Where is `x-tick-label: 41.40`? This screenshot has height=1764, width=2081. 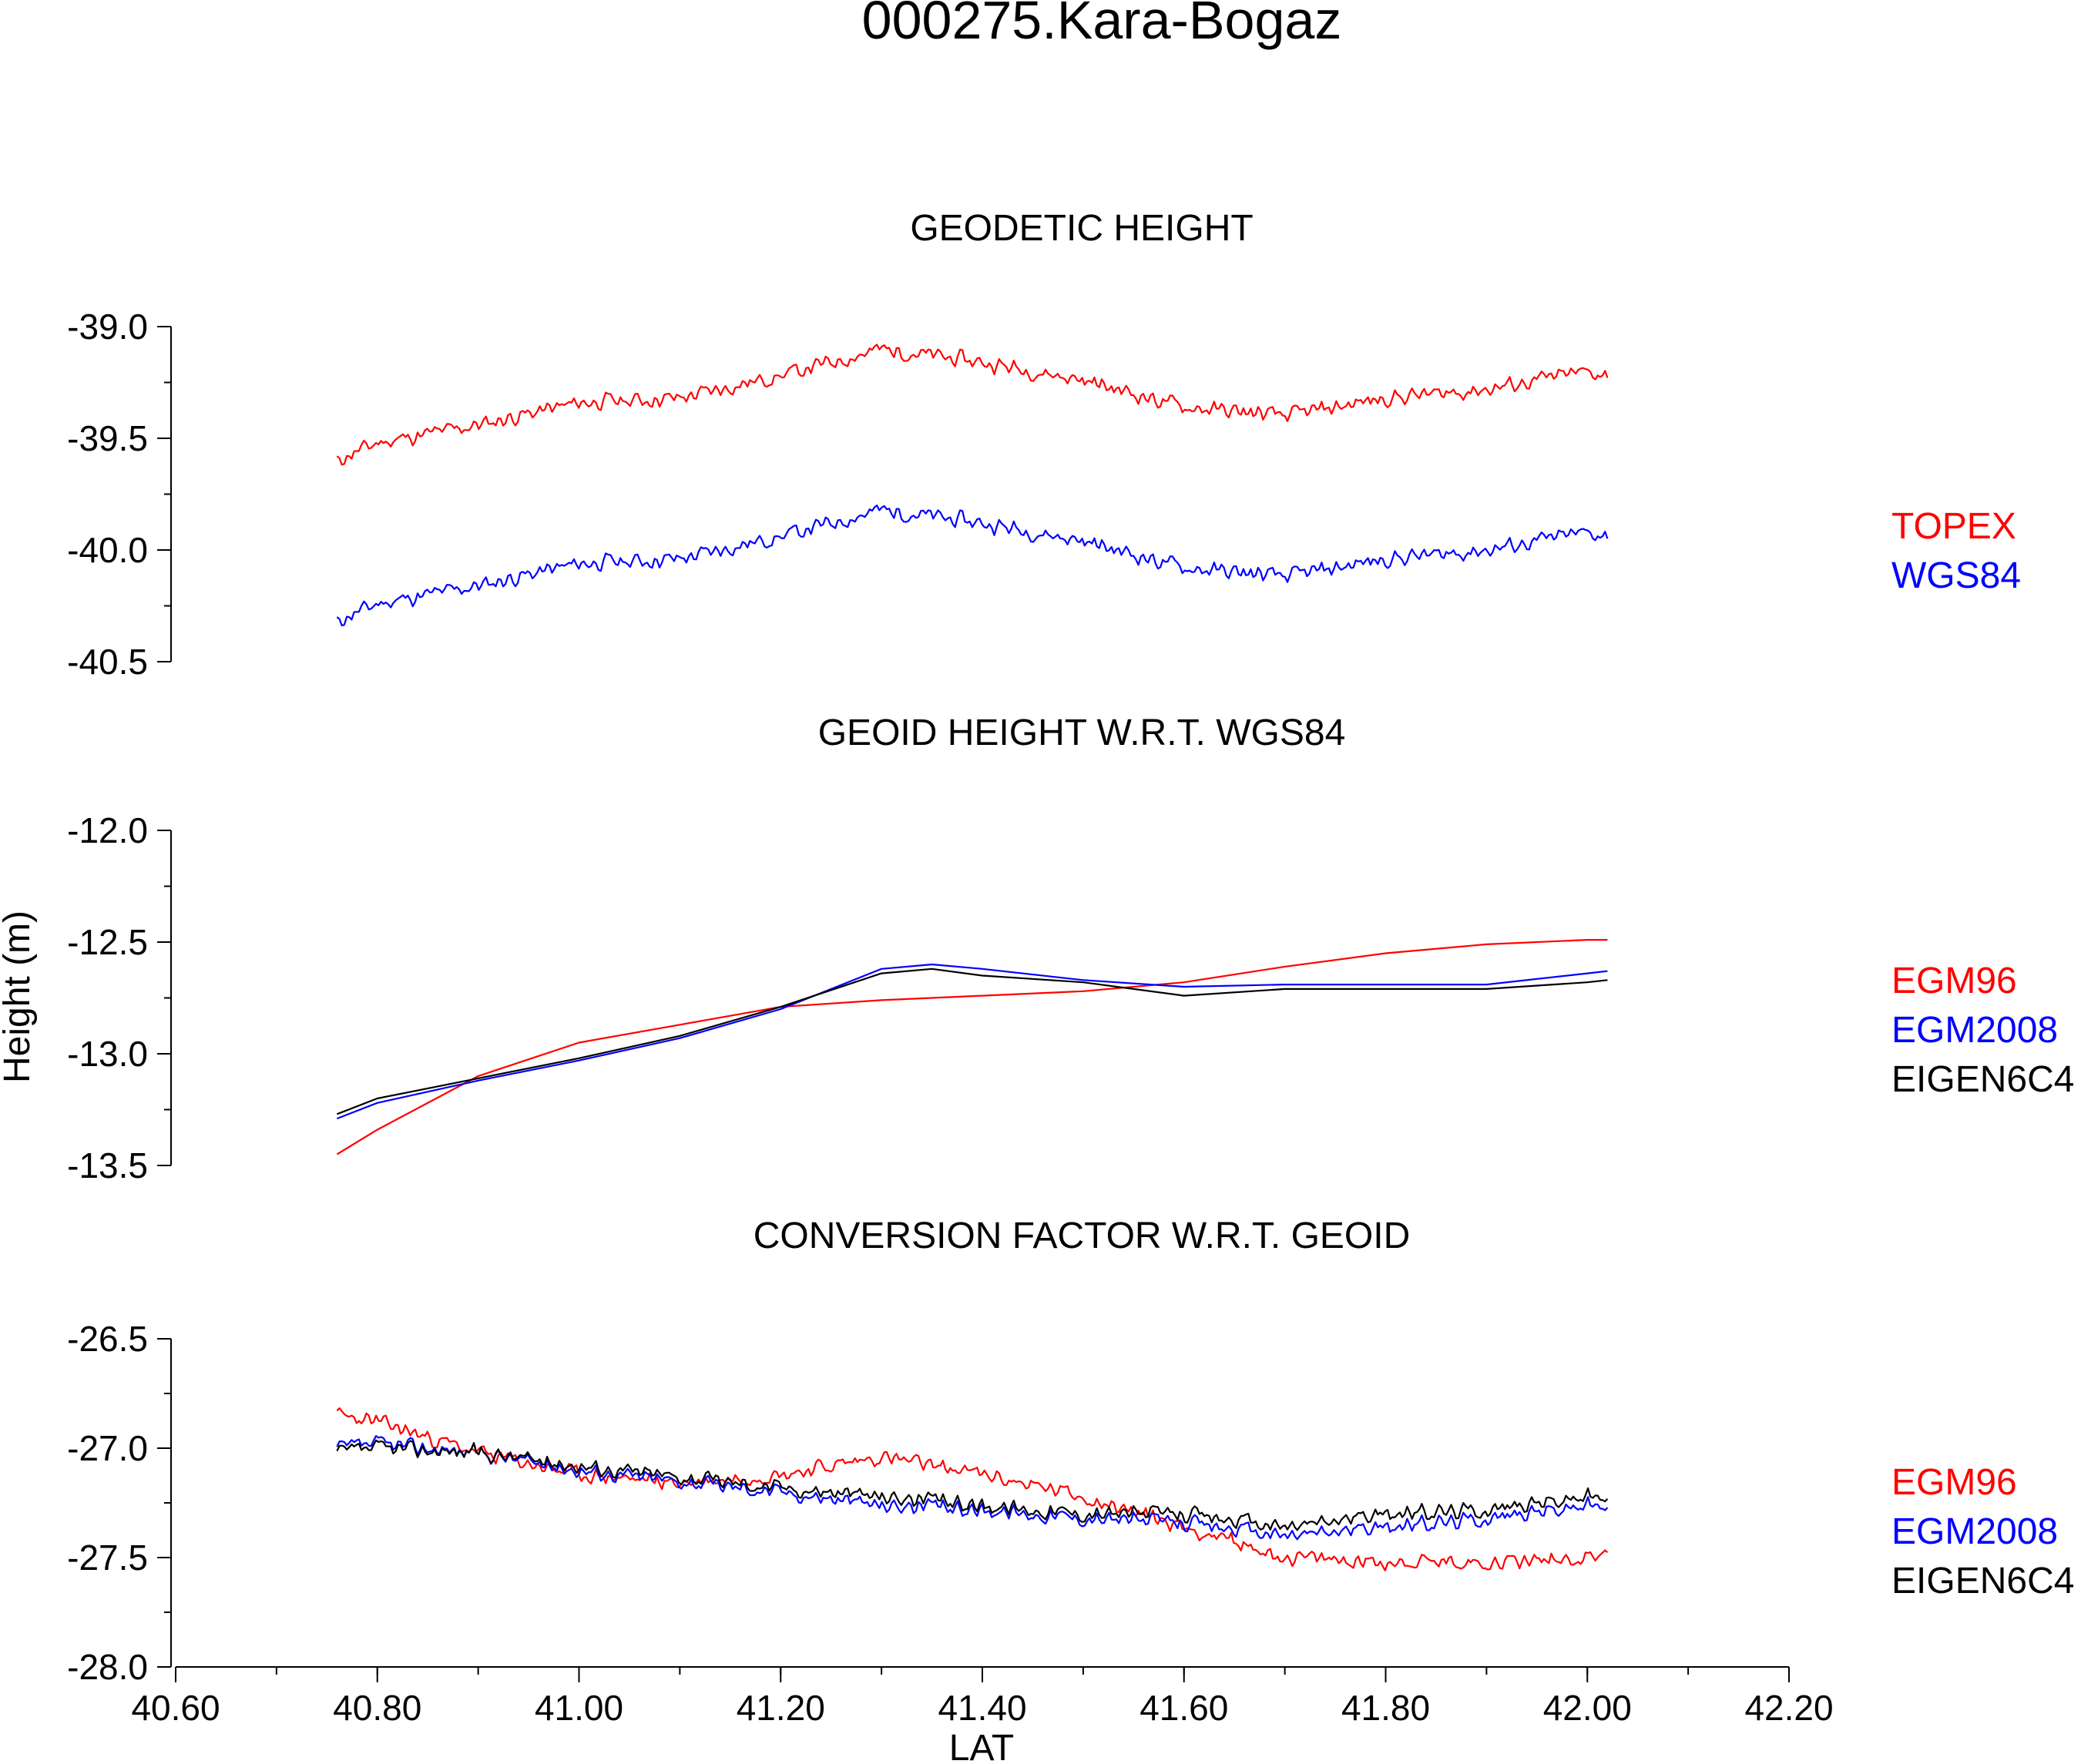 x-tick-label: 41.40 is located at coordinates (982, 1708).